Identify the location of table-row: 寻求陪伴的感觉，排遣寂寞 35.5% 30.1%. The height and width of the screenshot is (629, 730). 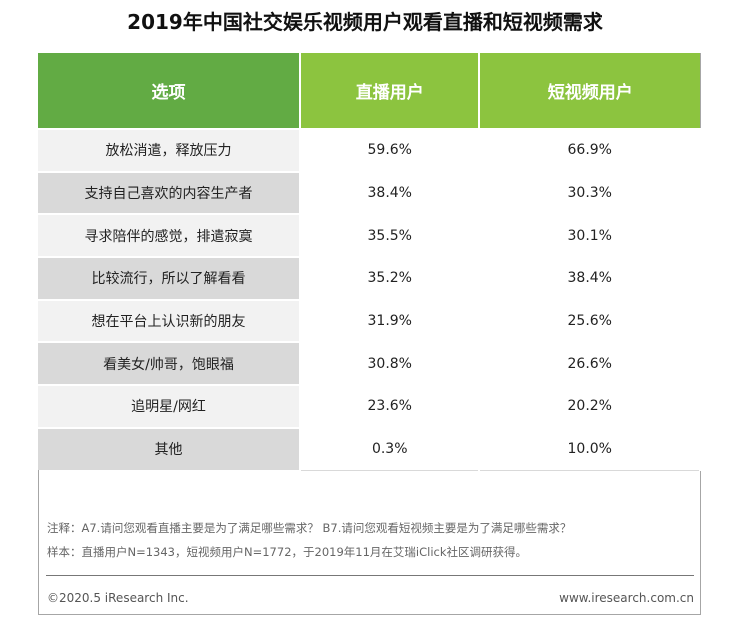
(369, 235).